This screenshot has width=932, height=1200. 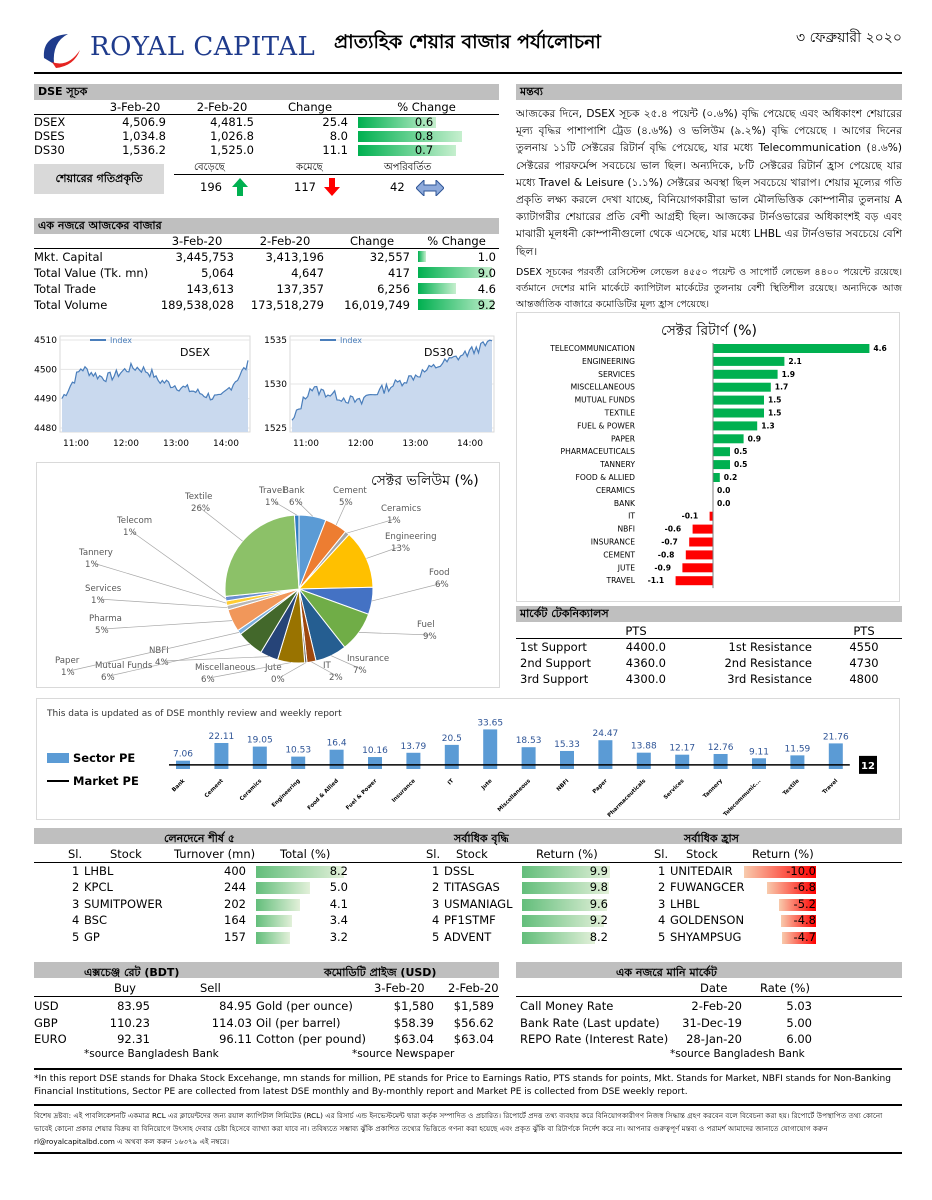 What do you see at coordinates (377, 304) in the screenshot?
I see `metric-change: 16,019,749` at bounding box center [377, 304].